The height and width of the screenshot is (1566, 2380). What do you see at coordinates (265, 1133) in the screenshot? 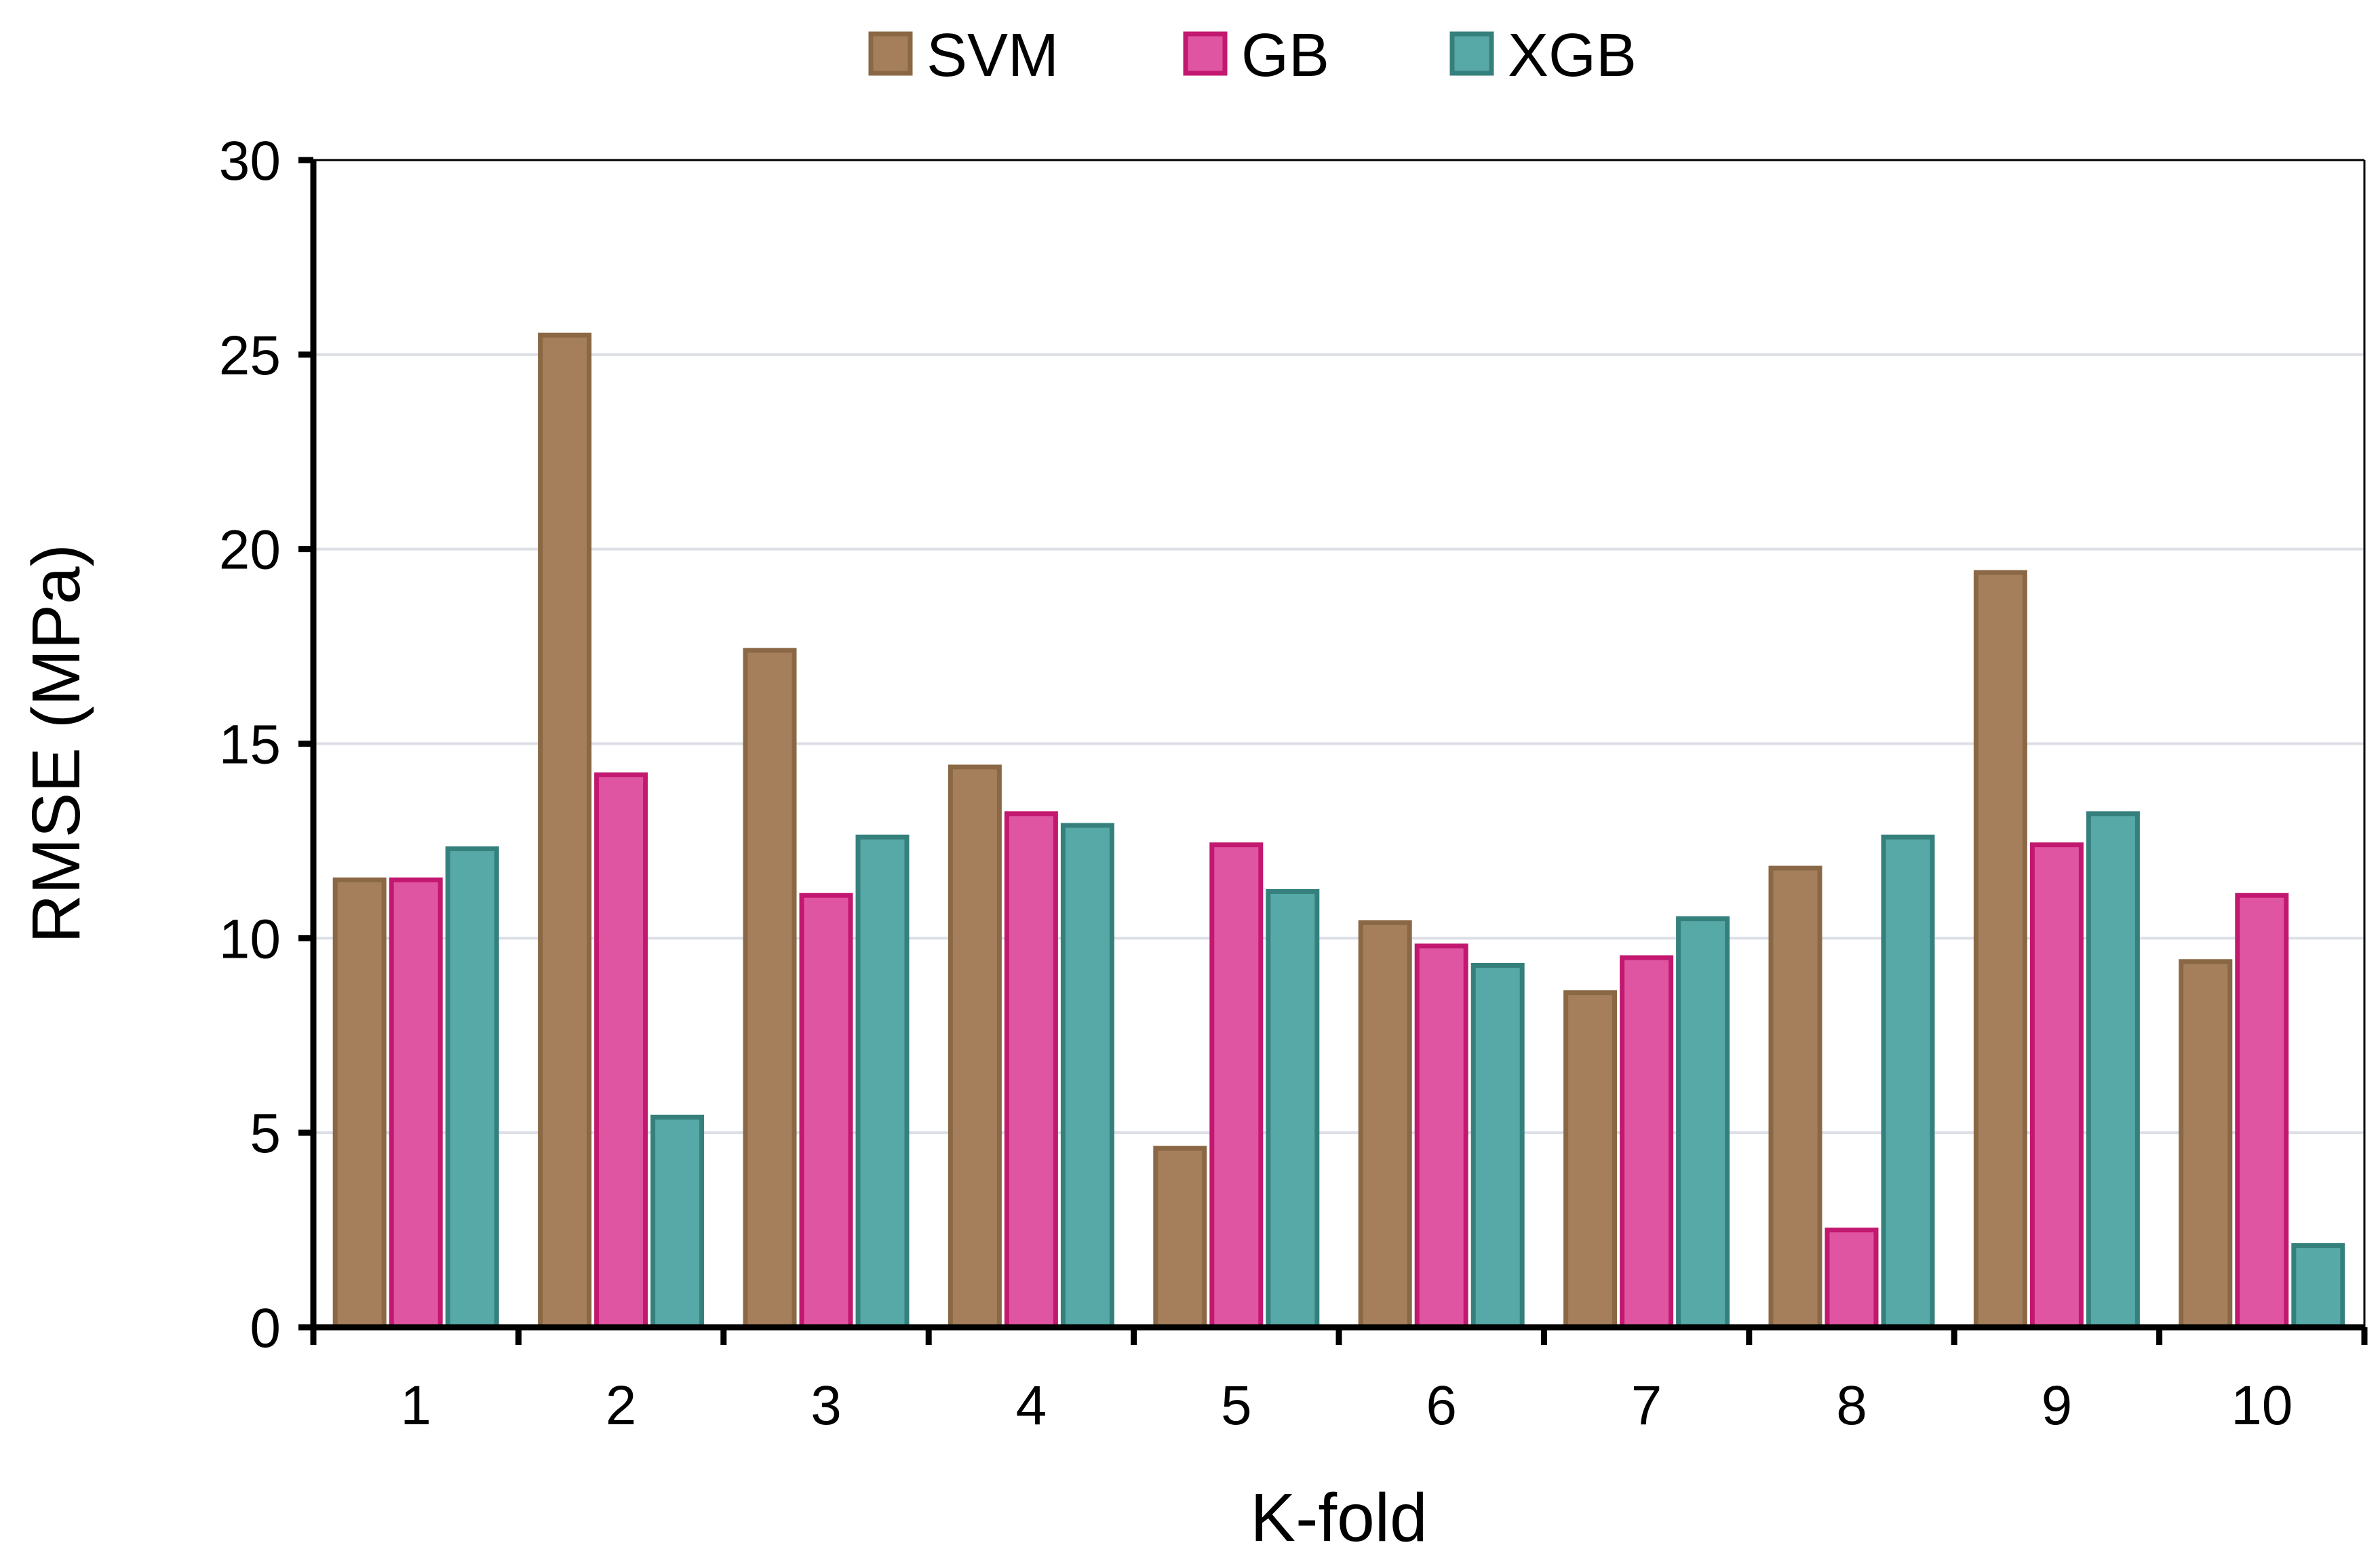
I see `y-tick-label: 5` at bounding box center [265, 1133].